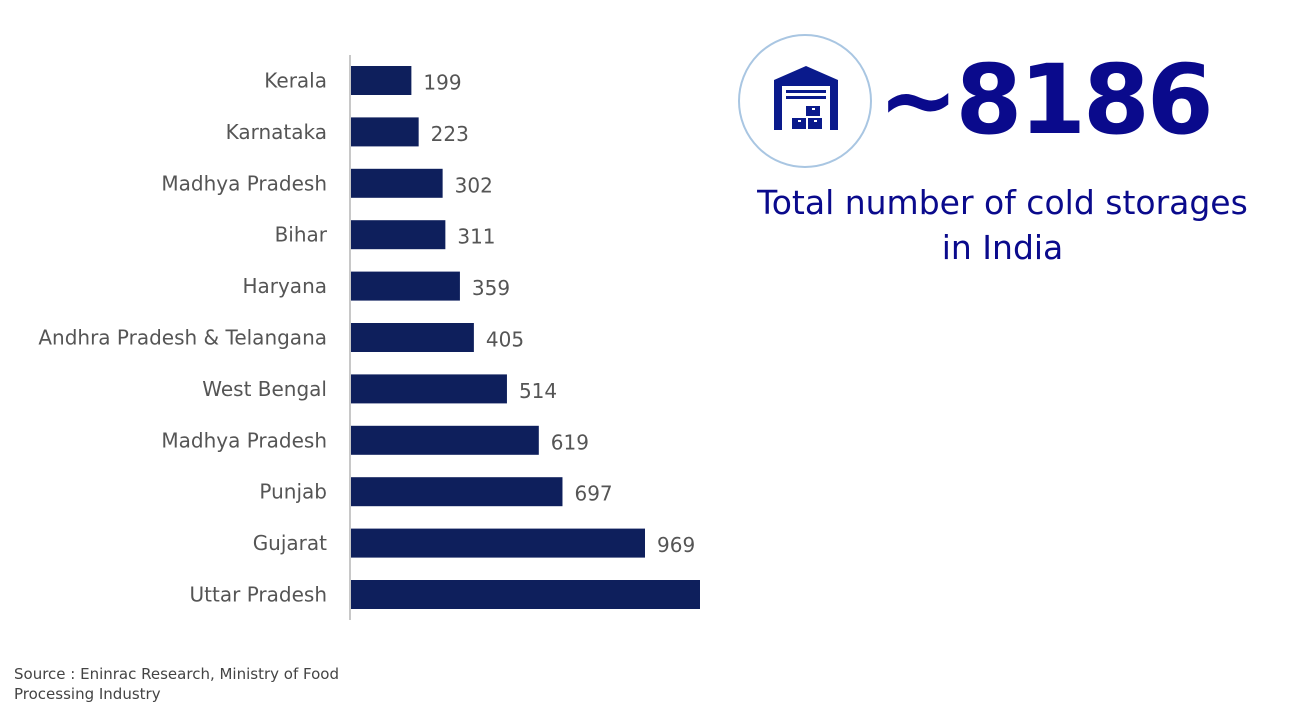  What do you see at coordinates (593, 494) in the screenshot?
I see `value-label: 697` at bounding box center [593, 494].